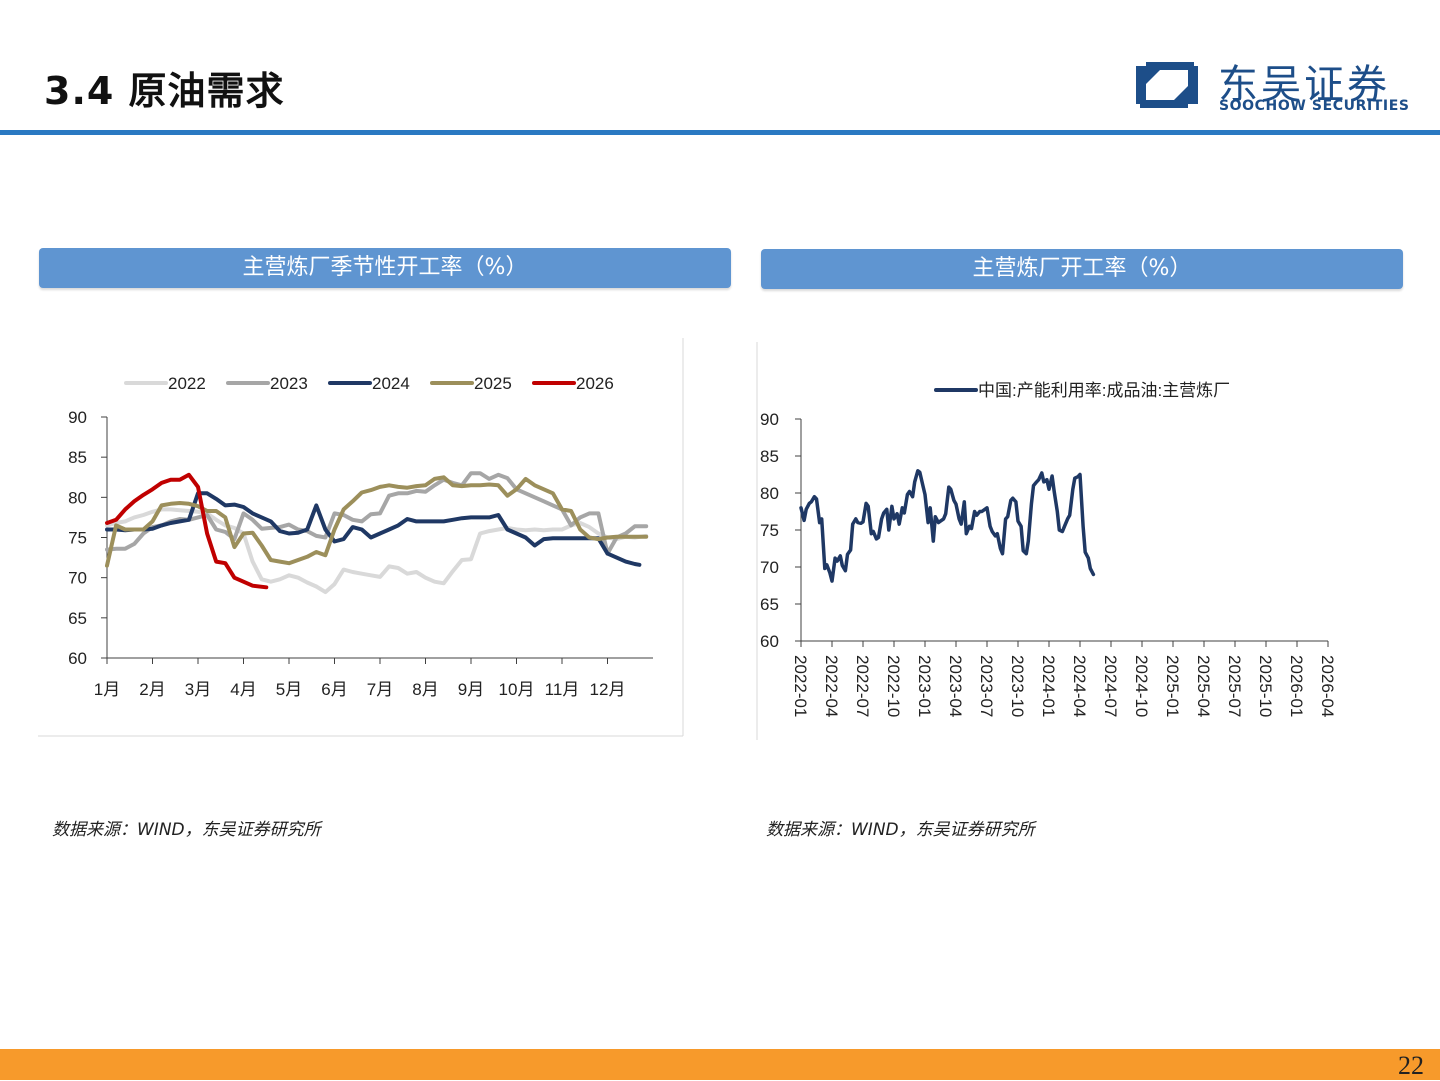 This screenshot has height=1081, width=1440. What do you see at coordinates (986, 686) in the screenshot?
I see `x-tick-label: 2023-07` at bounding box center [986, 686].